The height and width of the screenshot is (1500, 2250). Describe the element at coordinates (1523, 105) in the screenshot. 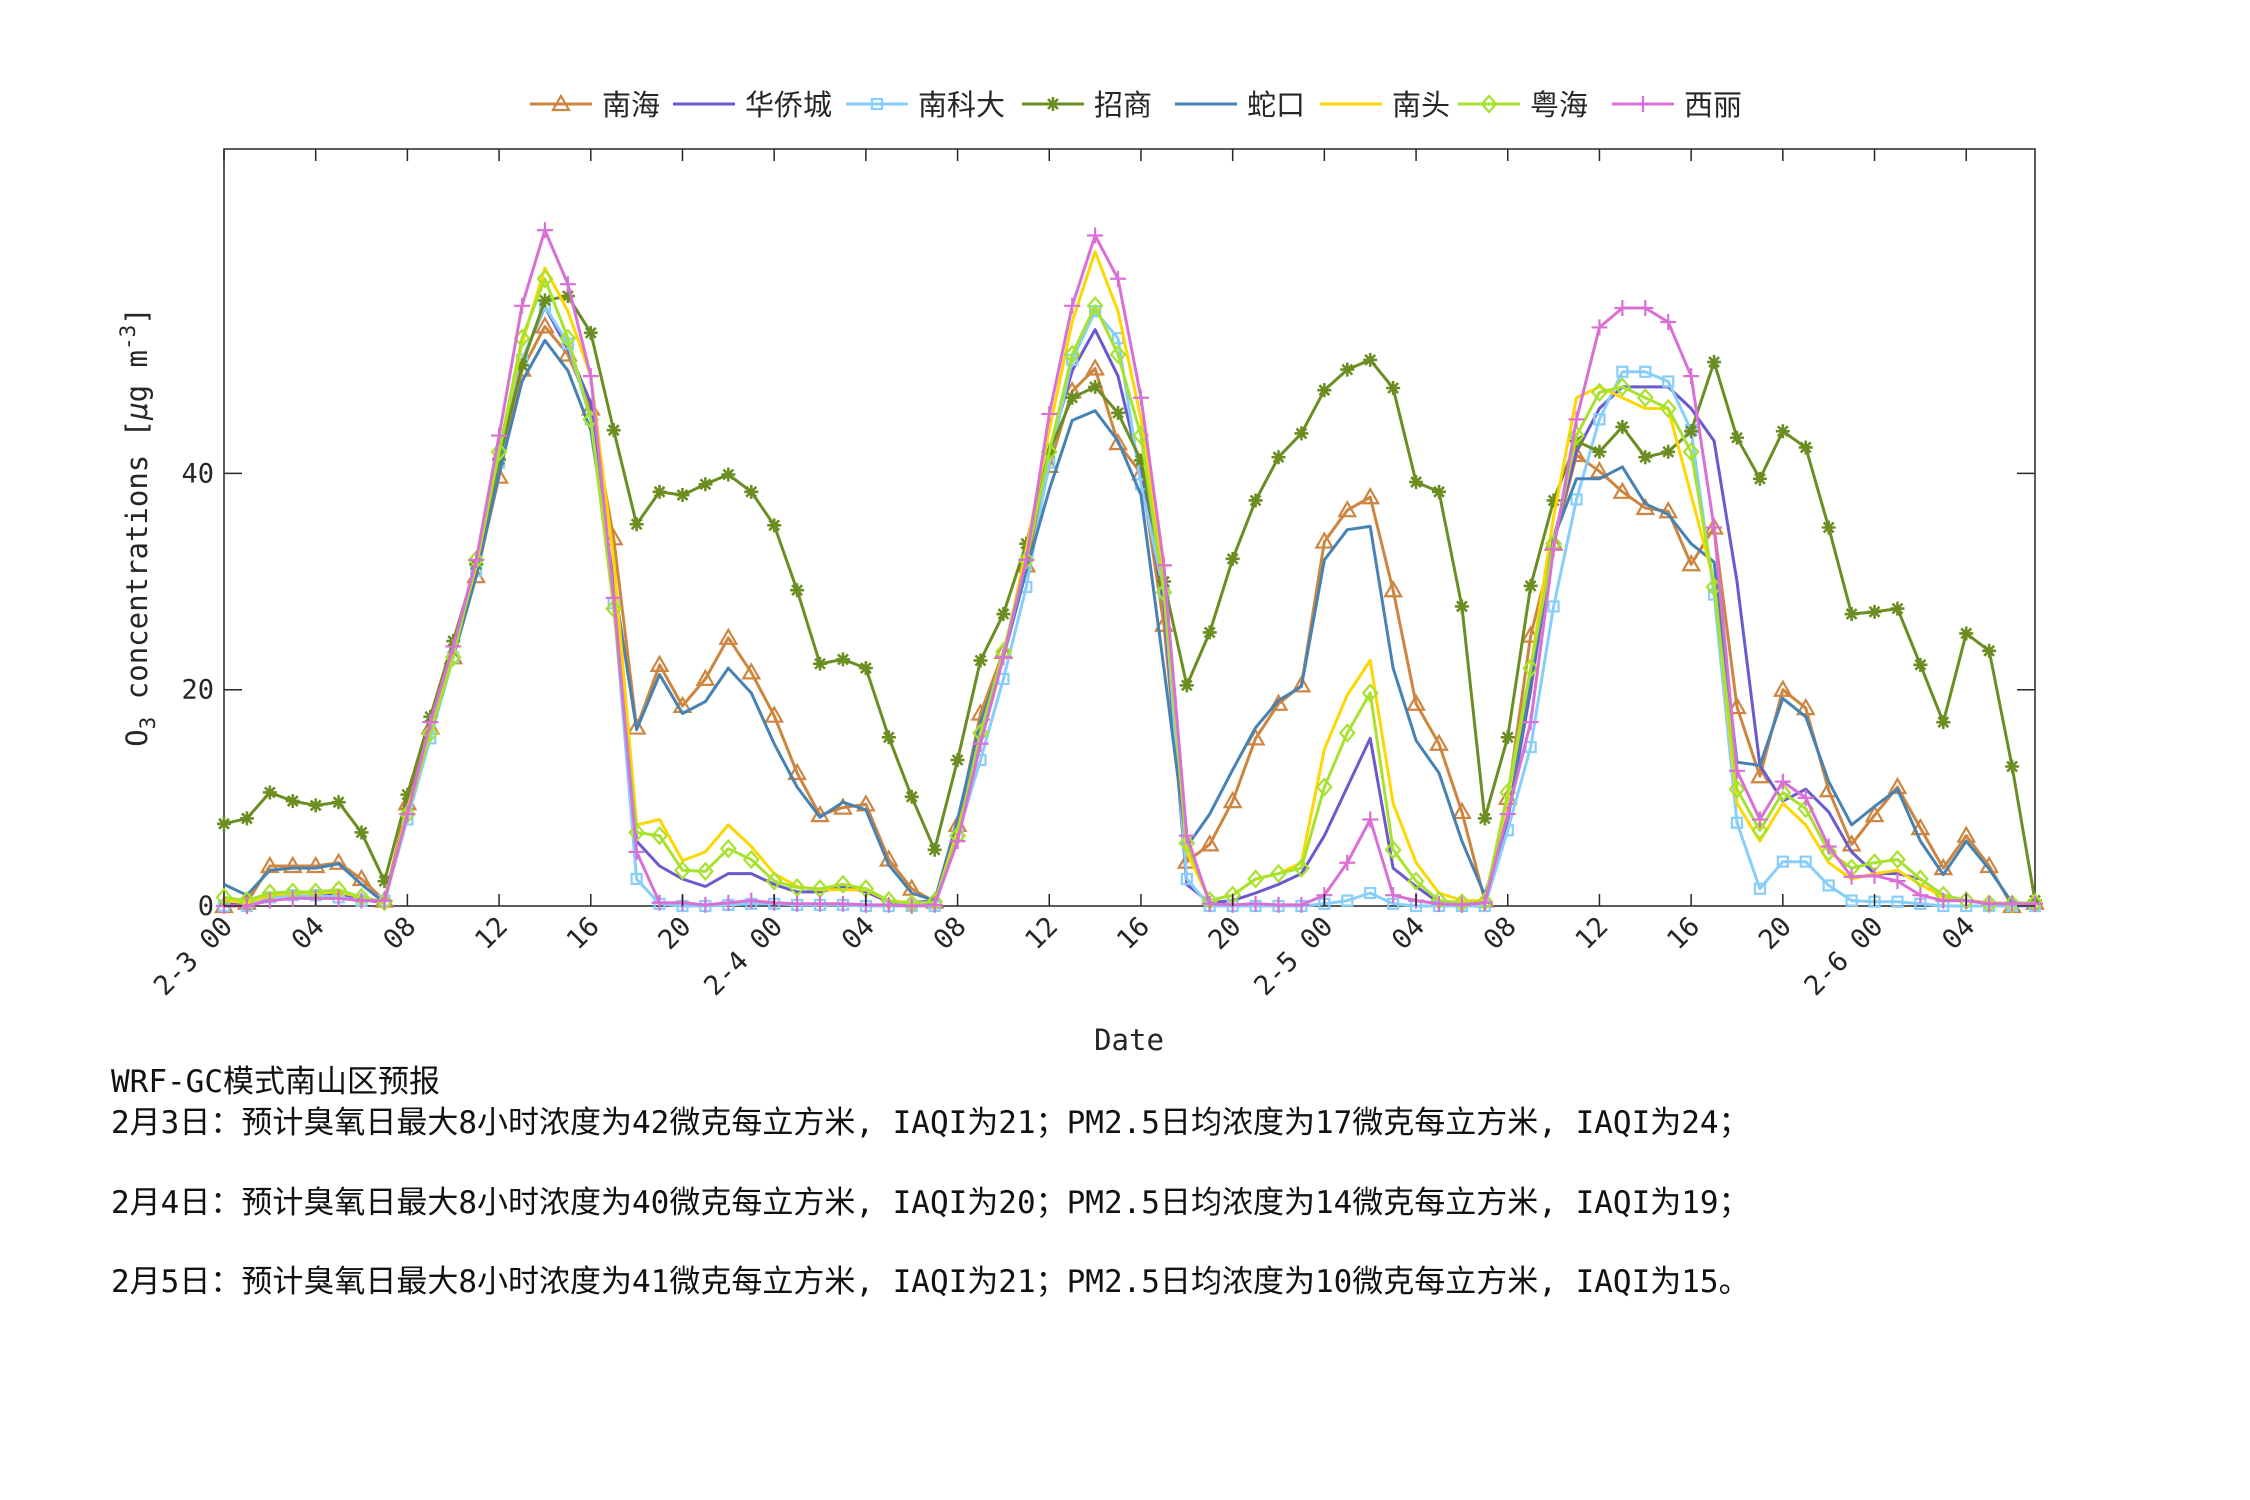

I see `legend-item: 粤海` at that location.